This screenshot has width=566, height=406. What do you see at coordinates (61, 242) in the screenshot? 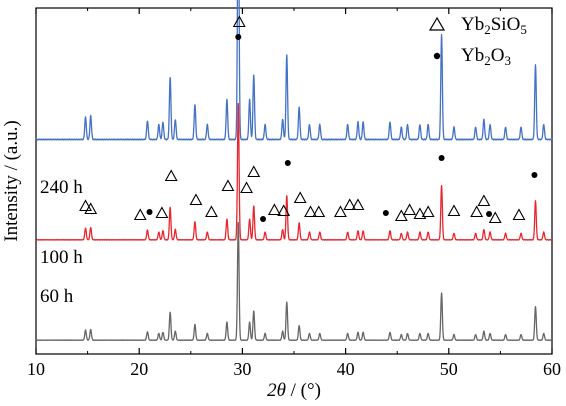
I see `series-labels: 240 h 100 h 60 h` at bounding box center [61, 242].